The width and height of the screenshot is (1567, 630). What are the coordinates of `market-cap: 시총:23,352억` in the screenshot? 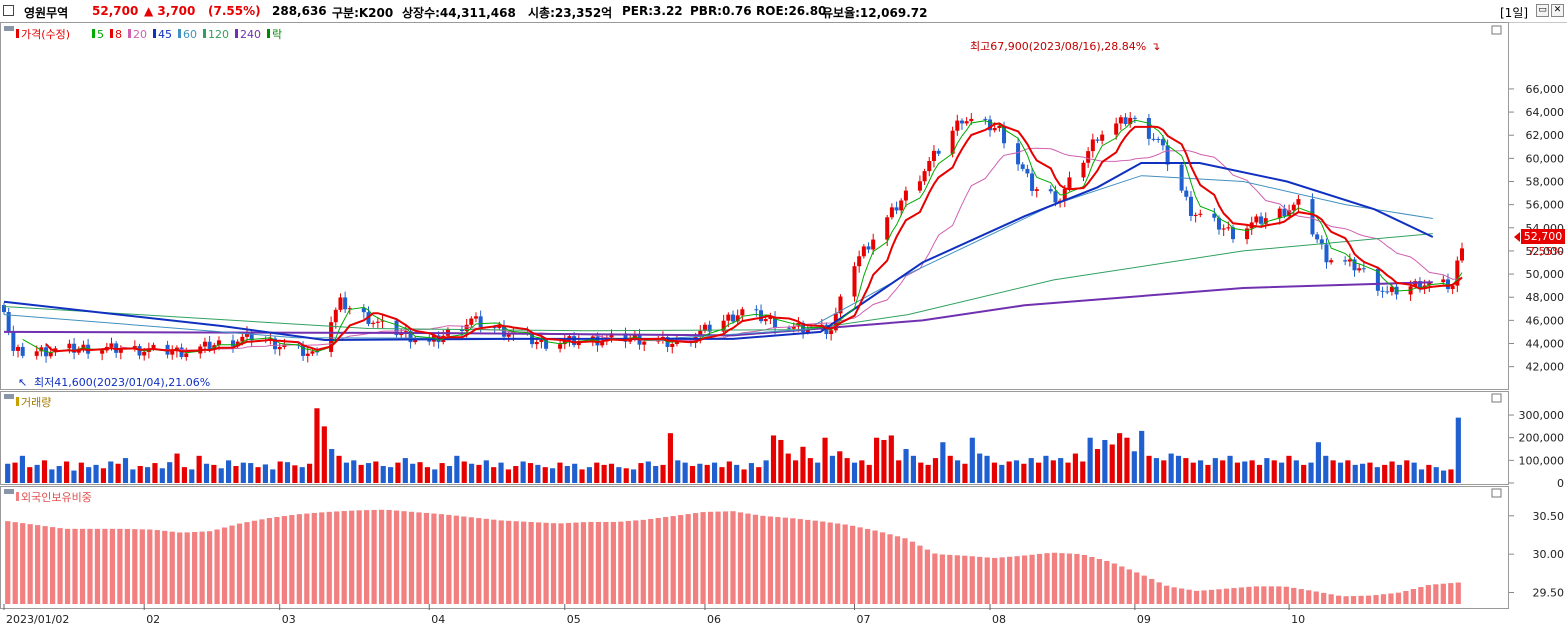 It's located at (570, 13).